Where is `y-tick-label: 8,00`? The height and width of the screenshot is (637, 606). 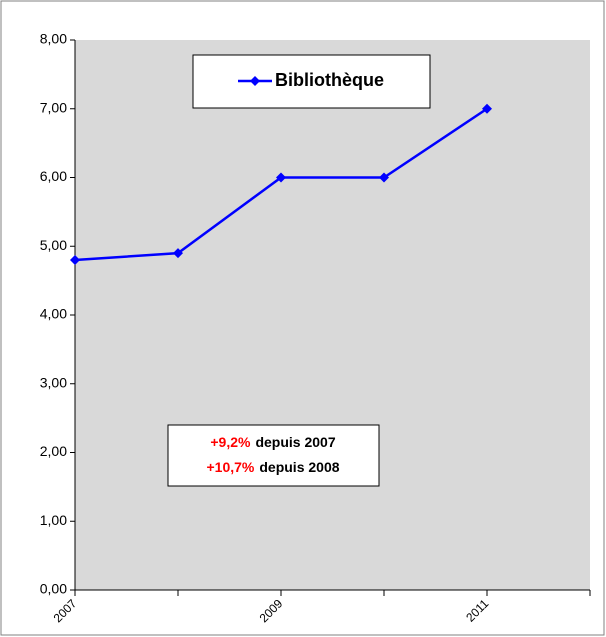 y-tick-label: 8,00 is located at coordinates (53, 39).